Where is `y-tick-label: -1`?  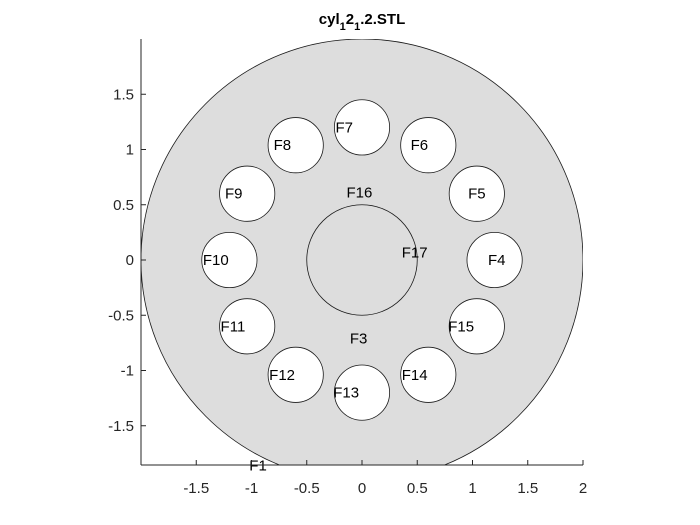
y-tick-label: -1 is located at coordinates (127, 371).